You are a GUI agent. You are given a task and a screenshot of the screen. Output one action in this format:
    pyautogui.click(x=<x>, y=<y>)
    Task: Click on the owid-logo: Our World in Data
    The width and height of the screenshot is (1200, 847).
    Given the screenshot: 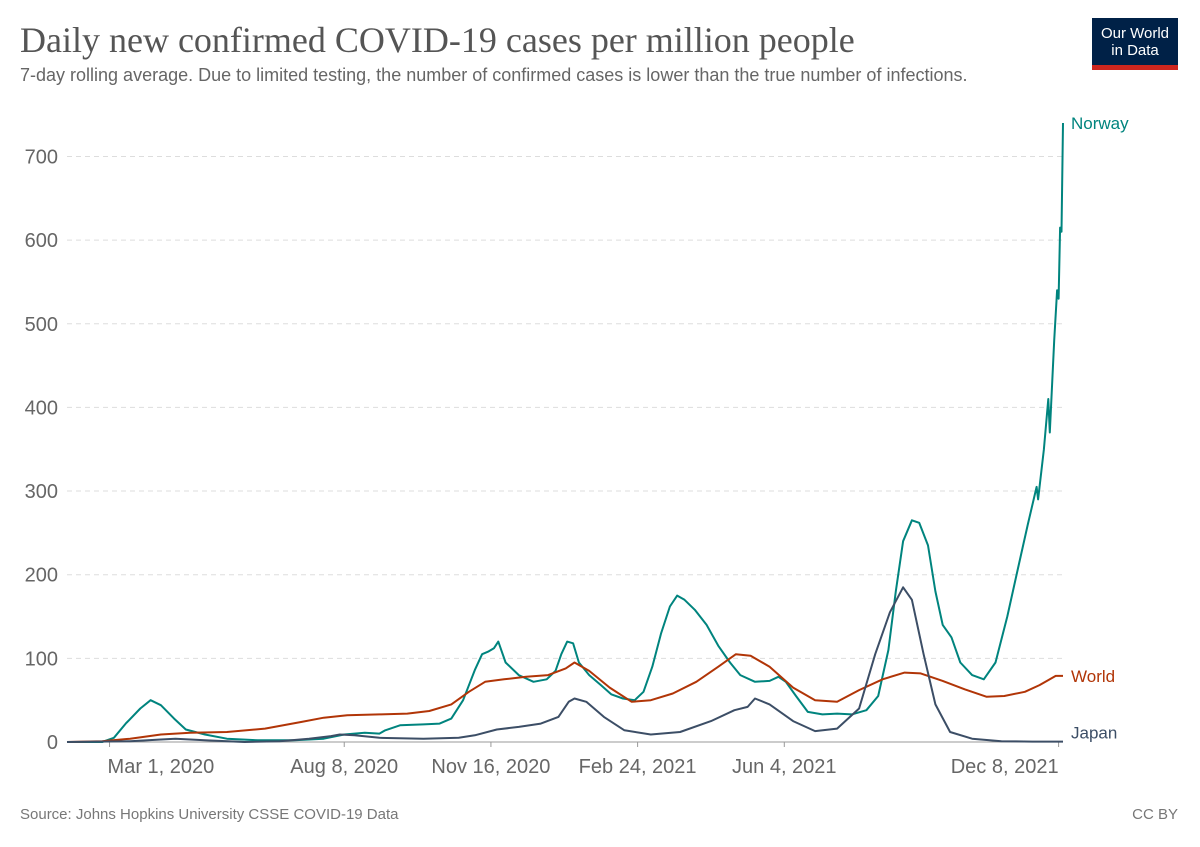 What is the action you would take?
    pyautogui.click(x=1135, y=44)
    